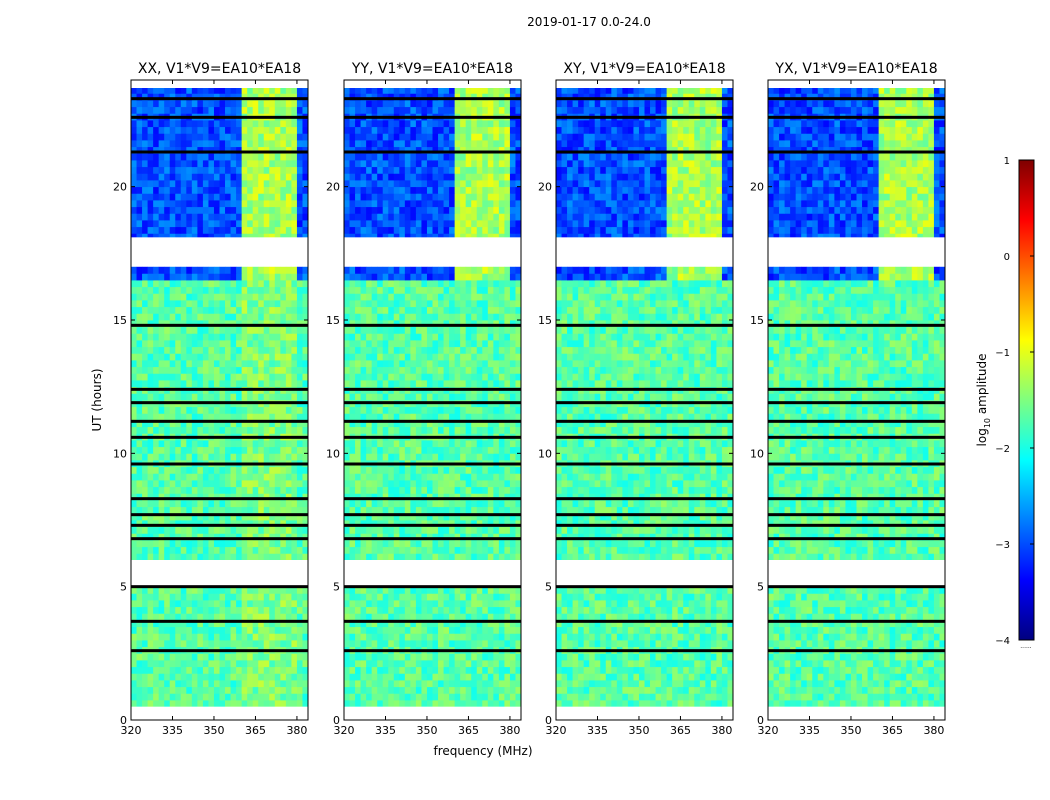 The height and width of the screenshot is (800, 1050). I want to click on no-data-band, so click(219, 713).